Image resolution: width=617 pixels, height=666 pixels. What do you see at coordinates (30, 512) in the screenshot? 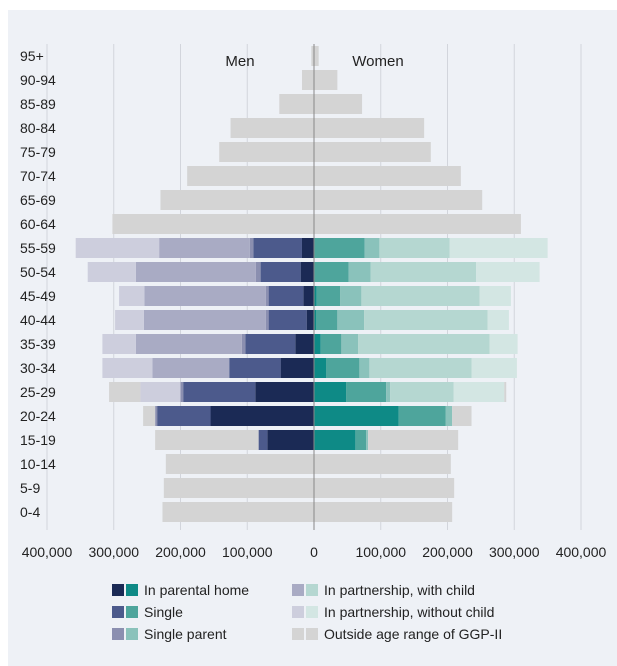
I see `age-group-label: 0-4` at bounding box center [30, 512].